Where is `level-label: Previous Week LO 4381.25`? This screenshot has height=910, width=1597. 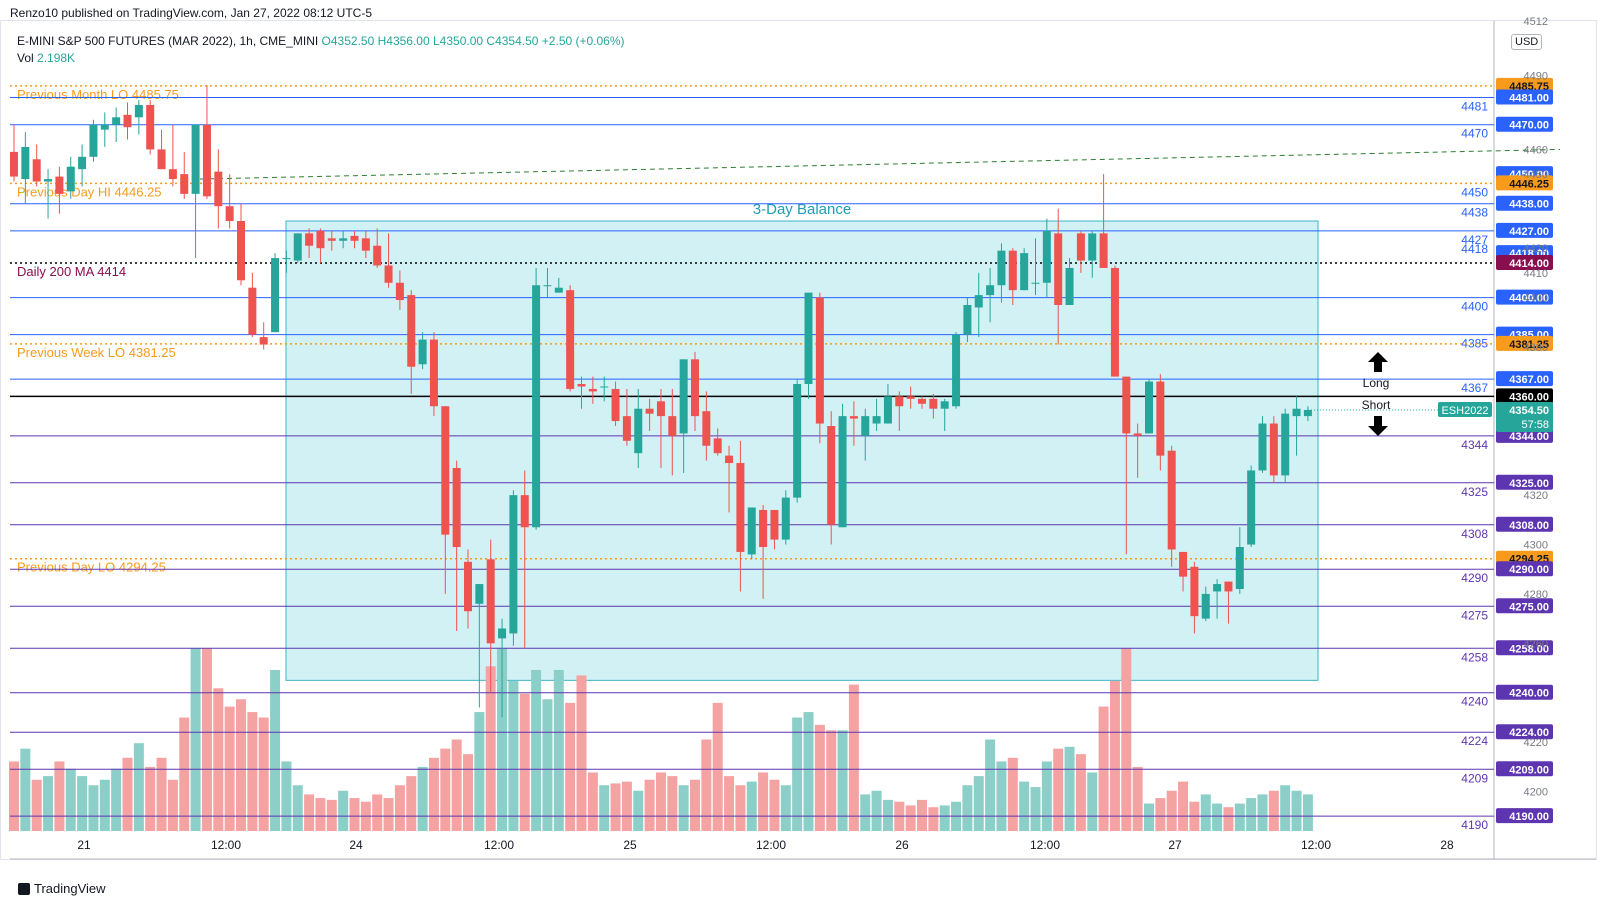
level-label: Previous Week LO 4381.25 is located at coordinates (96, 352).